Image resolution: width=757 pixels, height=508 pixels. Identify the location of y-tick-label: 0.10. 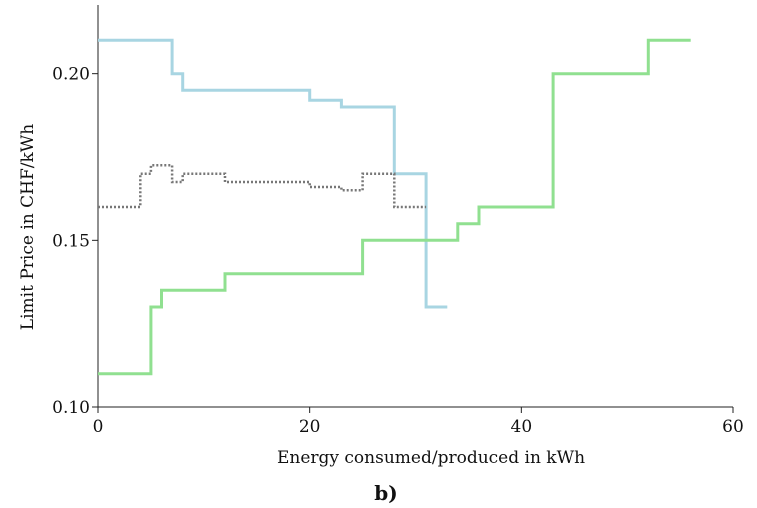
(71, 408).